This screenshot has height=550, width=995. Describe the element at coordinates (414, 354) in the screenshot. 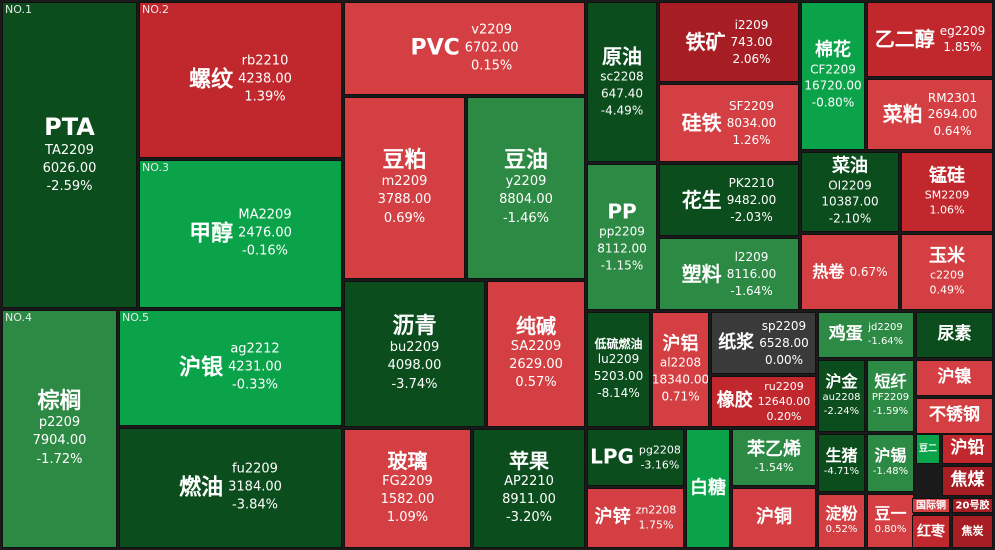

I see `tile-liqing: 沥青 bu2209 4098.00 -3.74%` at that location.